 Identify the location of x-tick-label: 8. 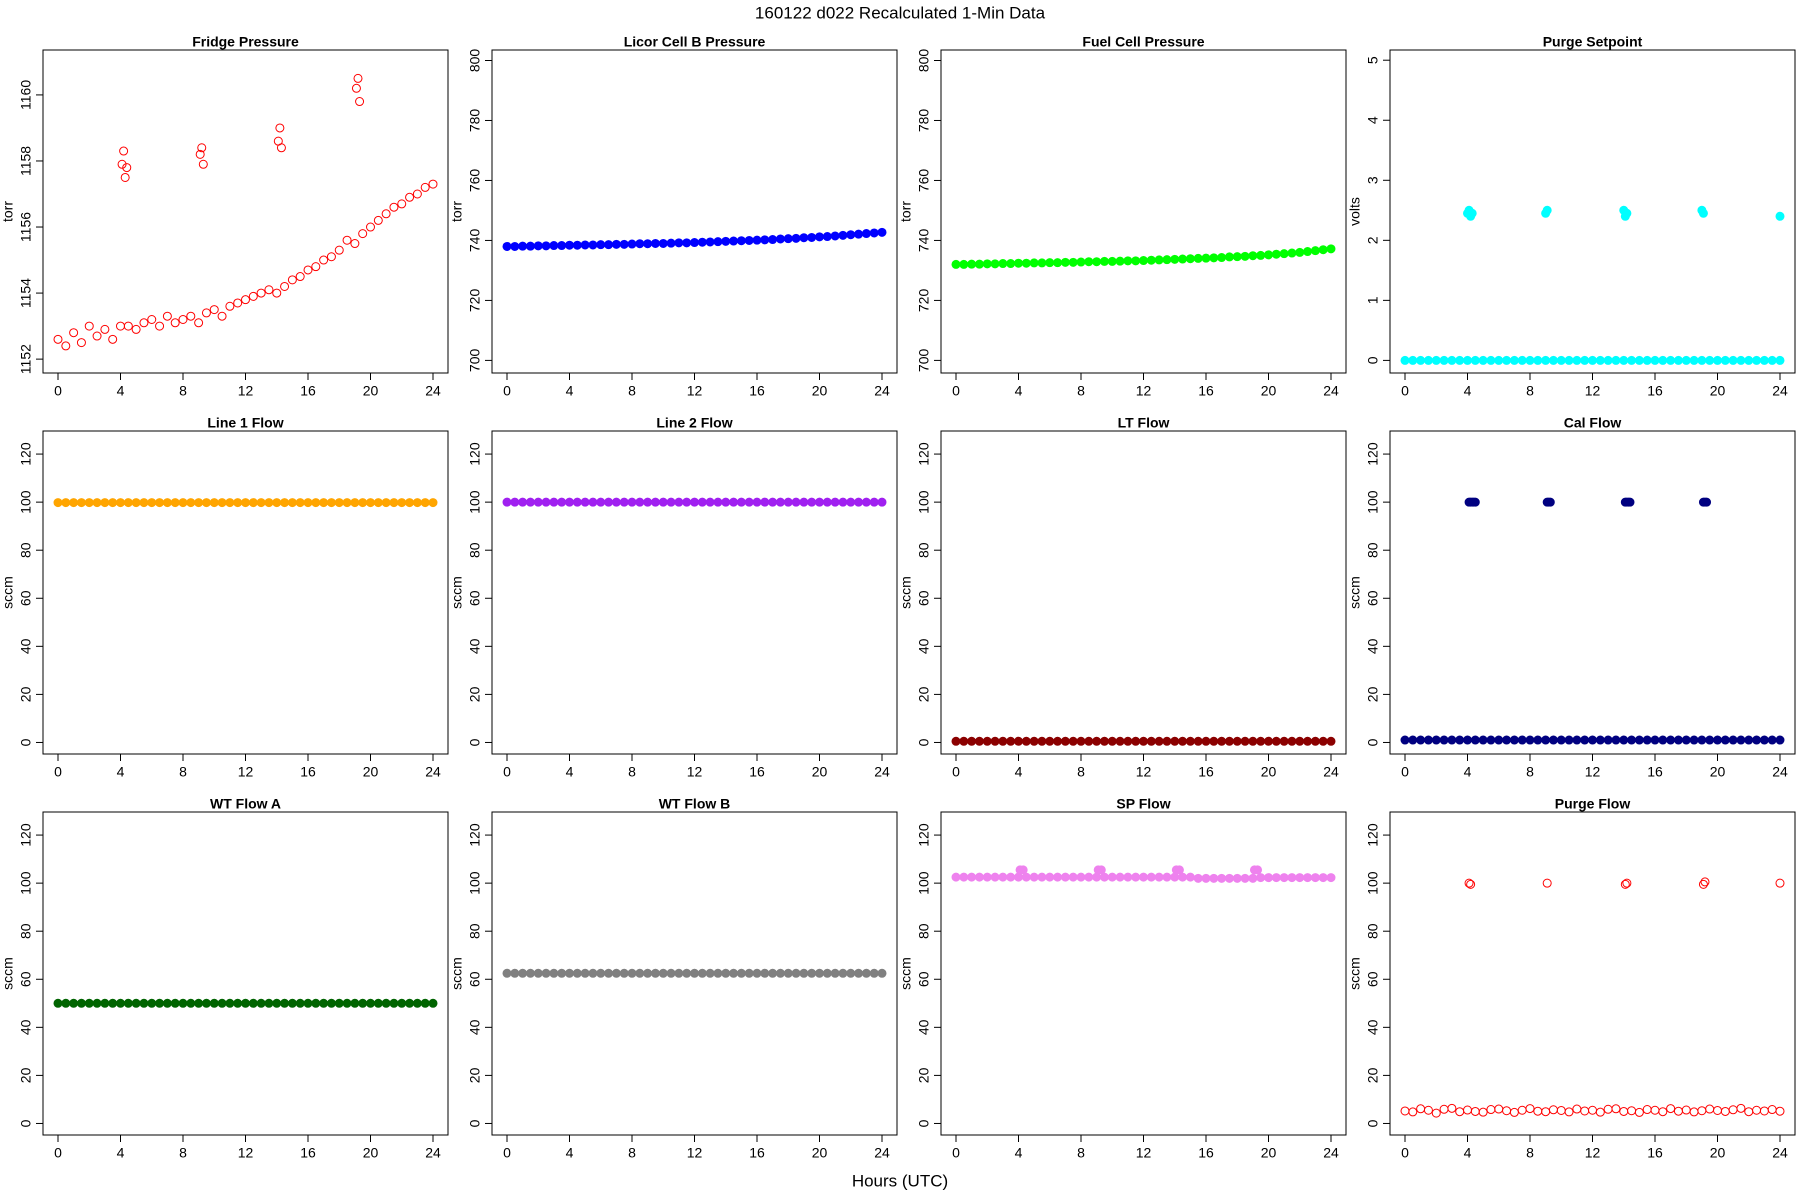
(183, 391).